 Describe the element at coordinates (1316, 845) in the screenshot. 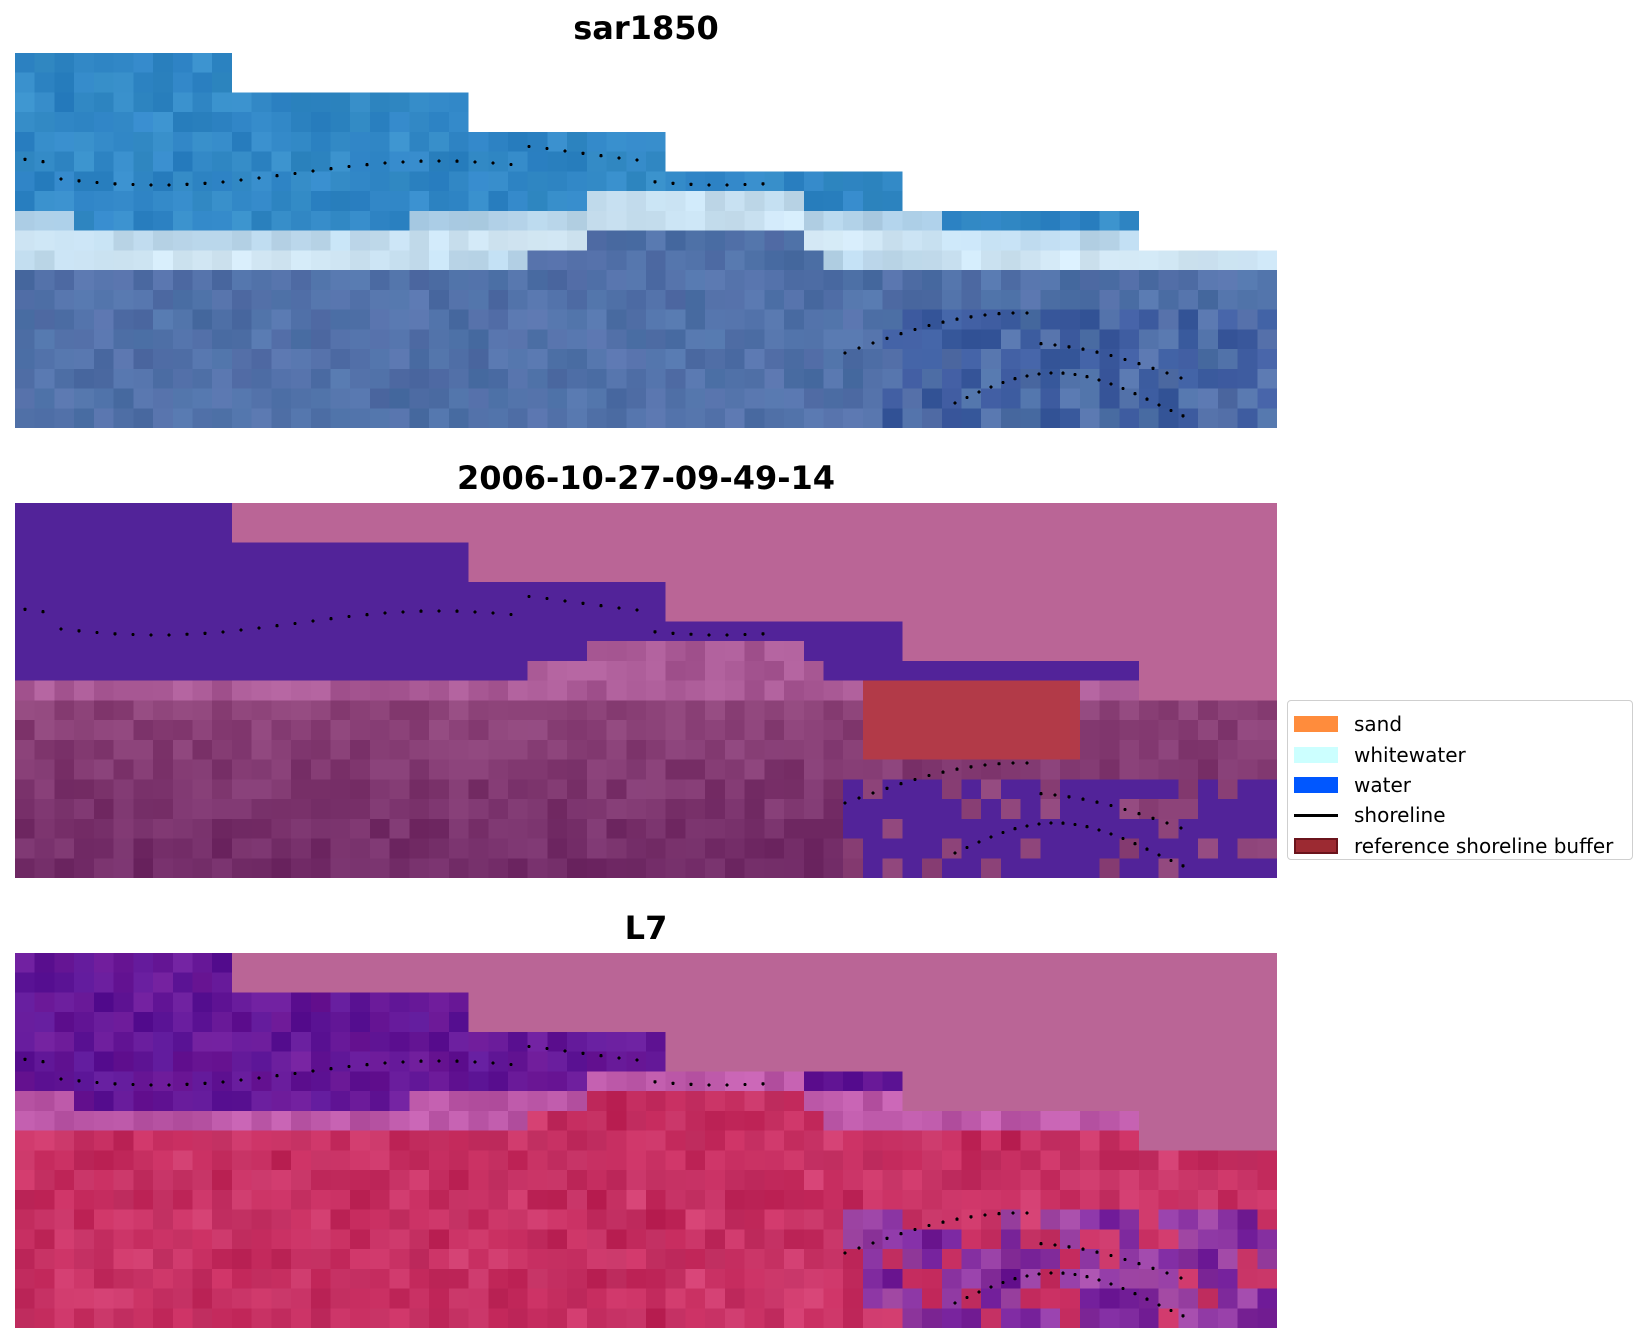

I see `legend-swatch-buffer` at that location.